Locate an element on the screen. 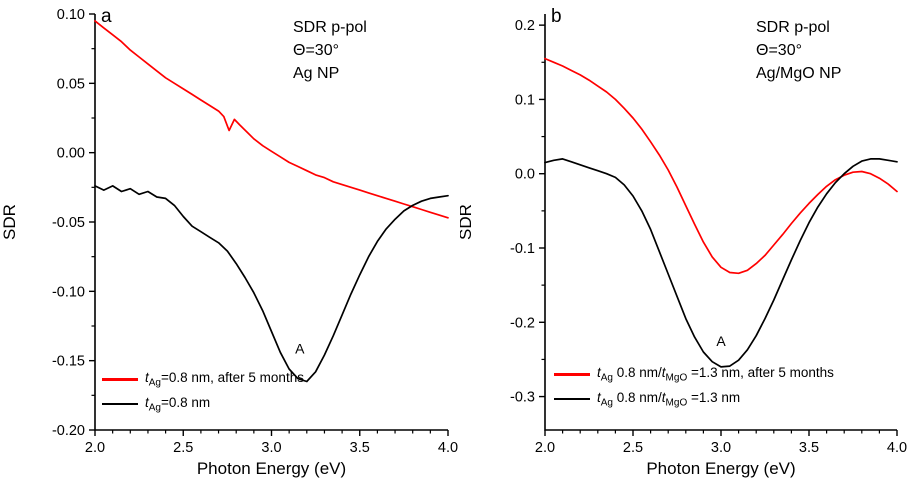 The height and width of the screenshot is (487, 908). y-tick-label: 0.10 is located at coordinates (71, 15).